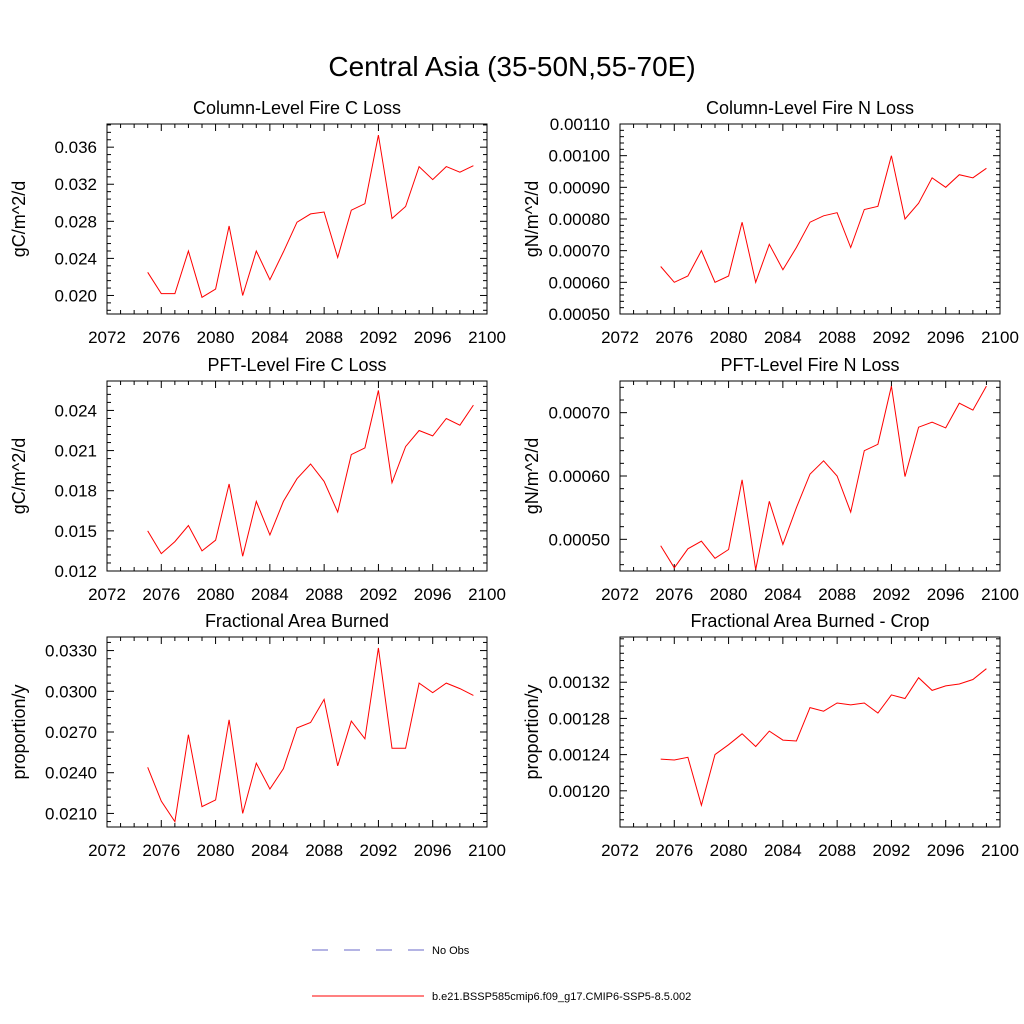 The height and width of the screenshot is (1024, 1024). Describe the element at coordinates (579, 156) in the screenshot. I see `y-tick-label: 0.00100` at that location.